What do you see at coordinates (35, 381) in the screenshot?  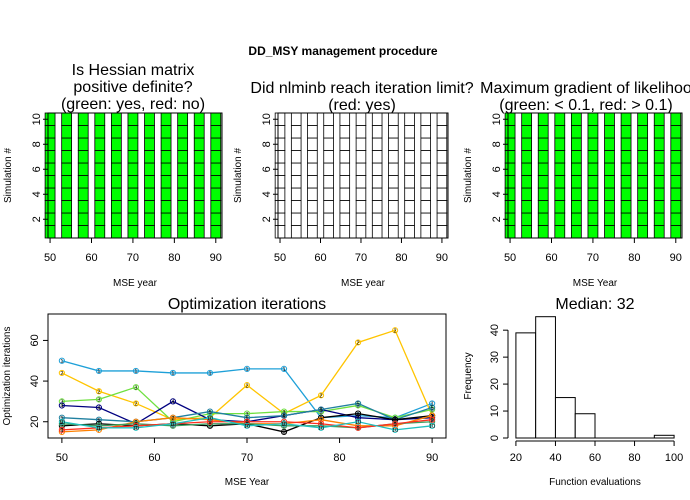 I see `y-tick-label: 40` at bounding box center [35, 381].